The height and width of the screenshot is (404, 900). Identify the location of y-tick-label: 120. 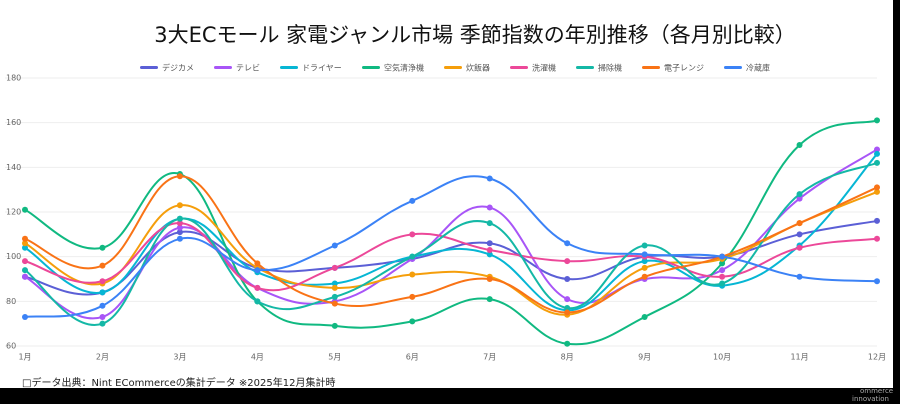
(13, 212).